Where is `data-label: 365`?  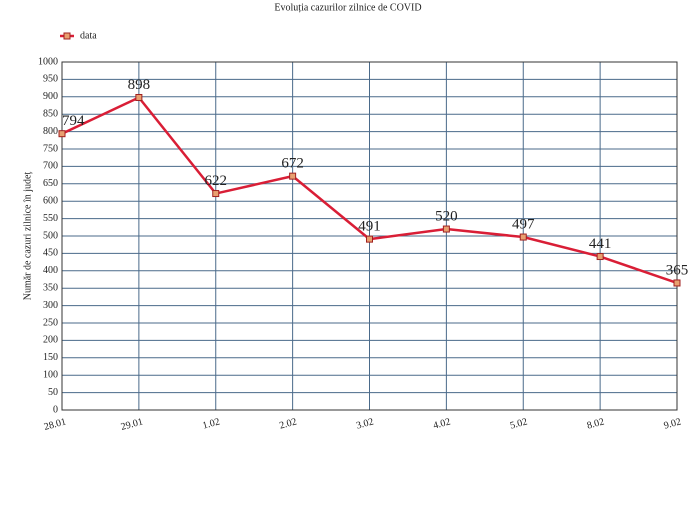 data-label: 365 is located at coordinates (677, 270).